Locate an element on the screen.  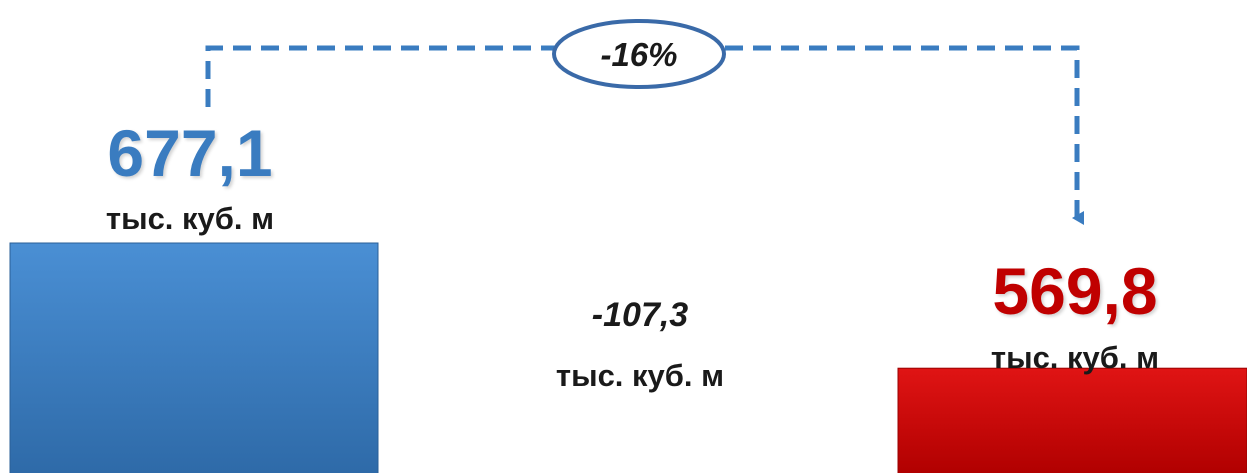
difference-value-label: -107,3 is located at coordinates (640, 315).